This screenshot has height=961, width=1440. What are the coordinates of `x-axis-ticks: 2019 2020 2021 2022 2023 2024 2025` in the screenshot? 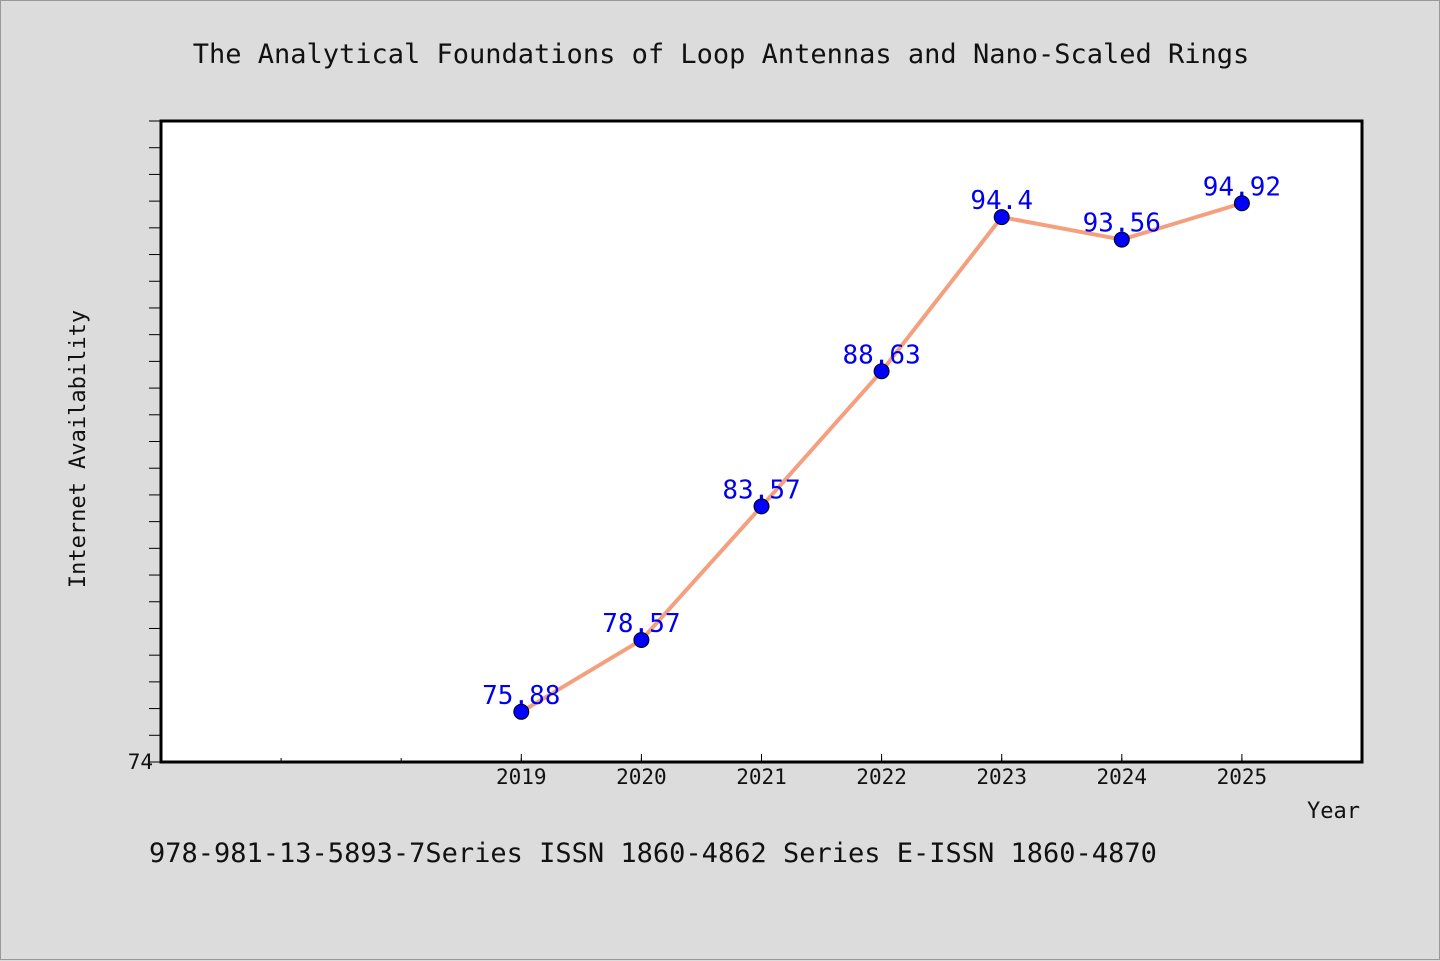 It's located at (761, 771).